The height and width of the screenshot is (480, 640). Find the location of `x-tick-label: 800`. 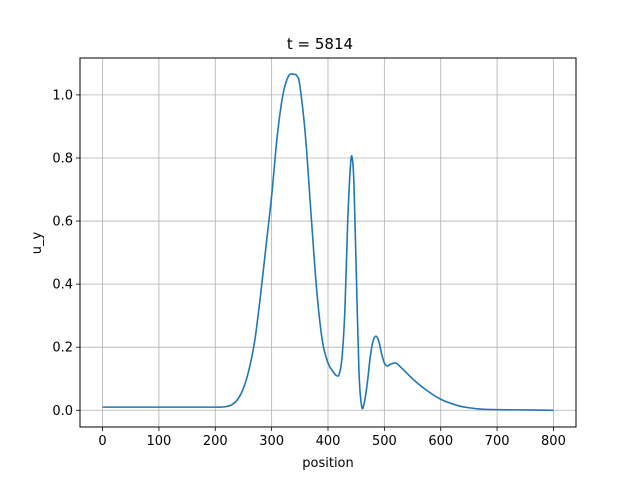

x-tick-label: 800 is located at coordinates (553, 441).